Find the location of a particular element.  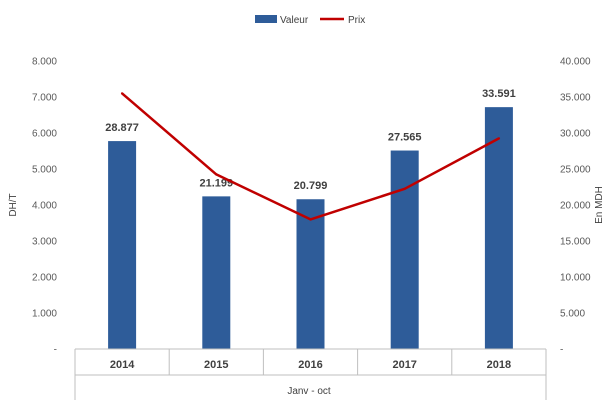

right-tick-label: 20.000 is located at coordinates (575, 206).